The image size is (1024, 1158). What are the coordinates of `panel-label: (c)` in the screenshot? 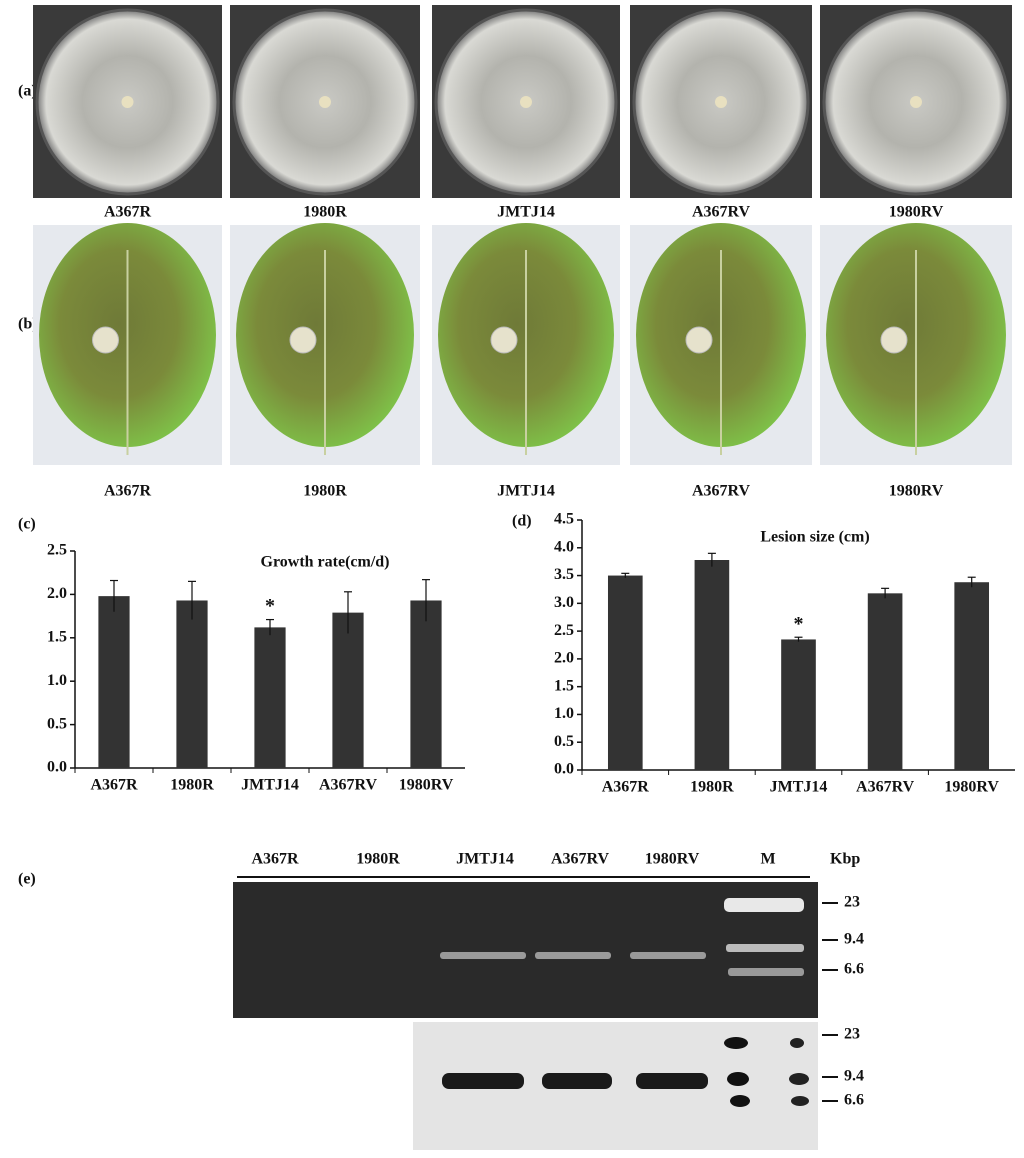 It's located at (27, 524).